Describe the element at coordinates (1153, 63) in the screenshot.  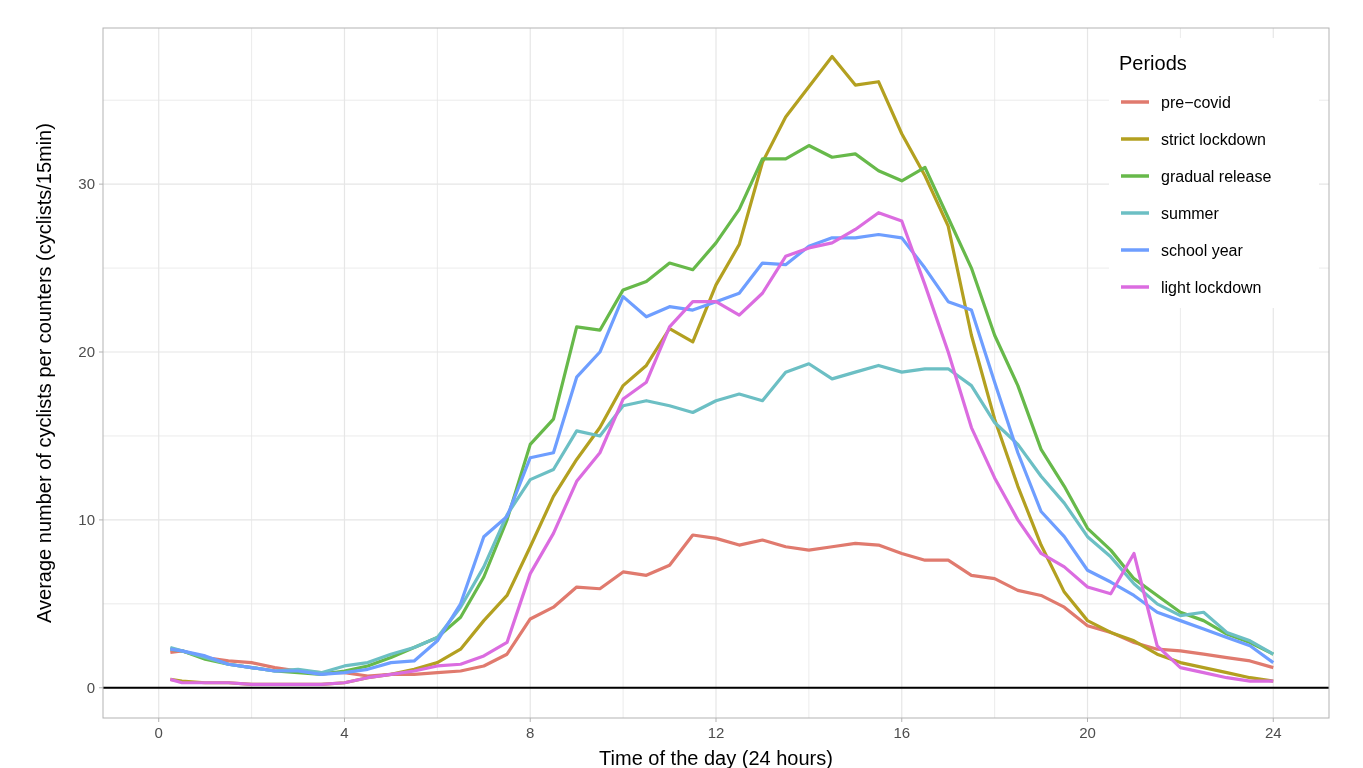
I see `legend-title: Periods` at that location.